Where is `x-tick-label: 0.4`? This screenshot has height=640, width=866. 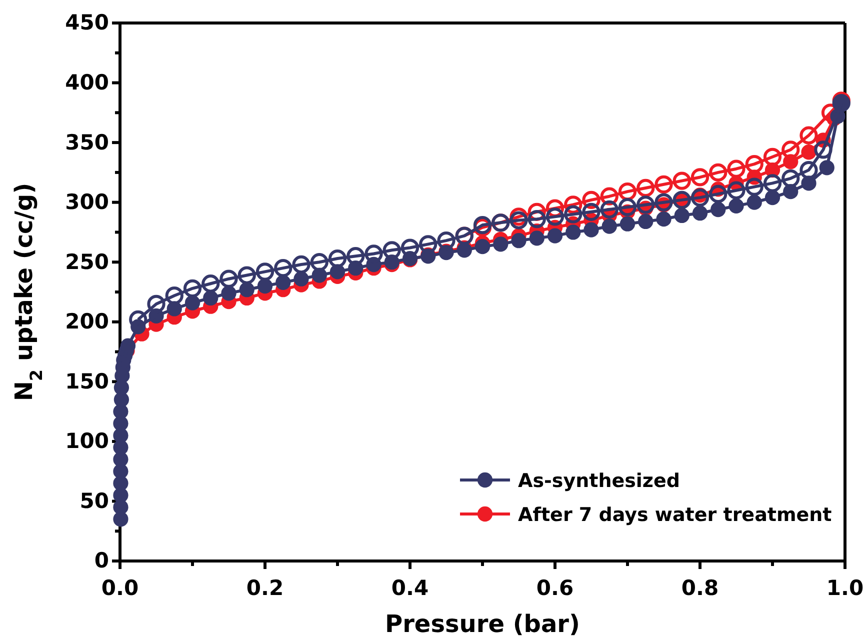 x-tick-label: 0.4 is located at coordinates (410, 588).